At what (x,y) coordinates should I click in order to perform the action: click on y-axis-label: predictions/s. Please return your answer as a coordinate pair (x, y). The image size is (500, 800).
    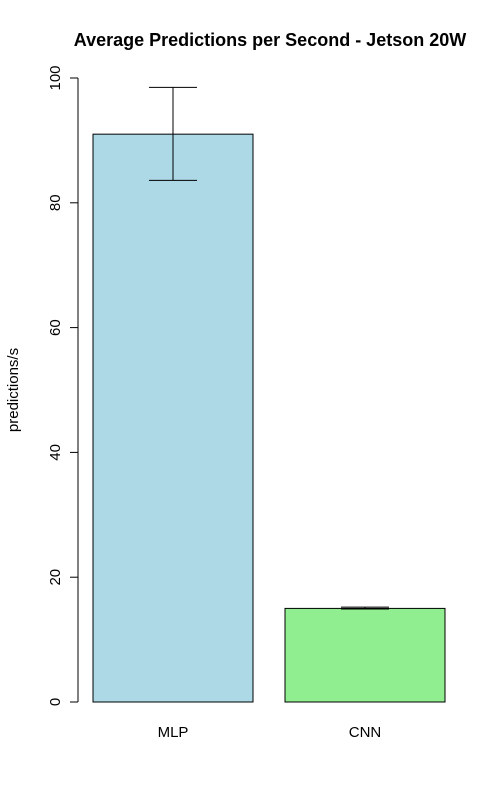
    Looking at the image, I should click on (13, 390).